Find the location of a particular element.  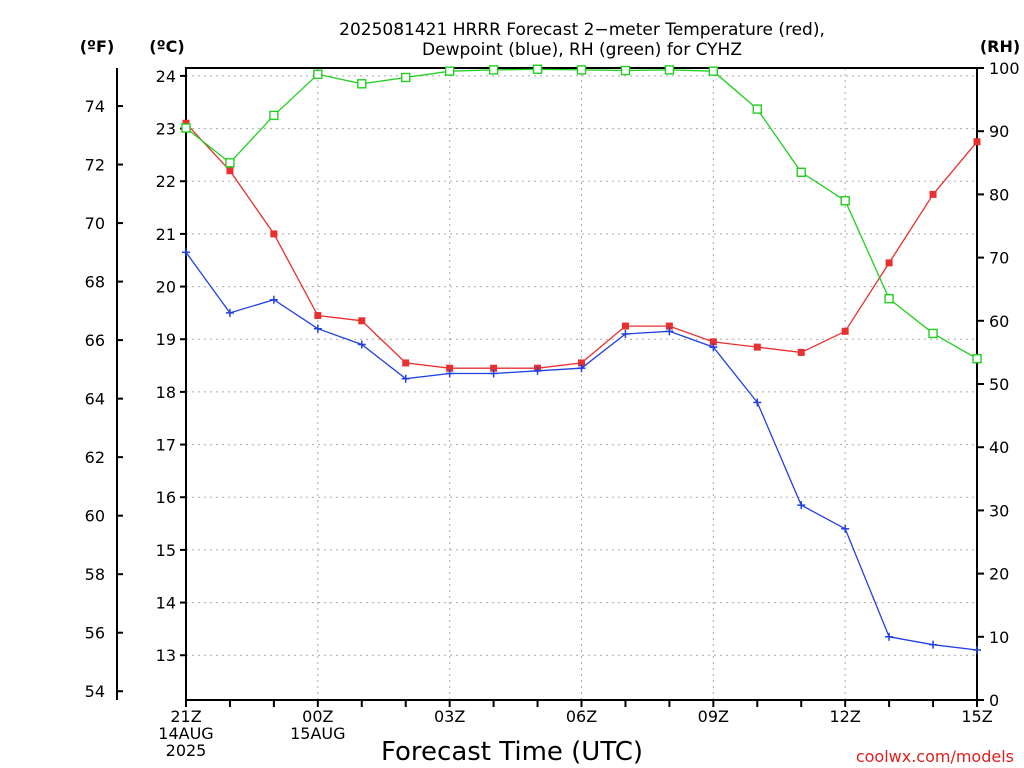

x-tick-label: 21Z is located at coordinates (185, 716).